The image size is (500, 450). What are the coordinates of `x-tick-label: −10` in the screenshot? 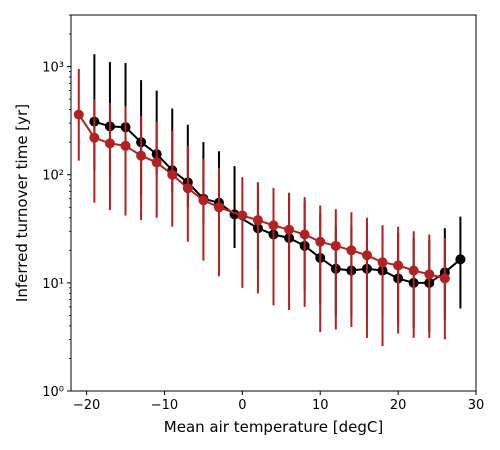 It's located at (164, 405).